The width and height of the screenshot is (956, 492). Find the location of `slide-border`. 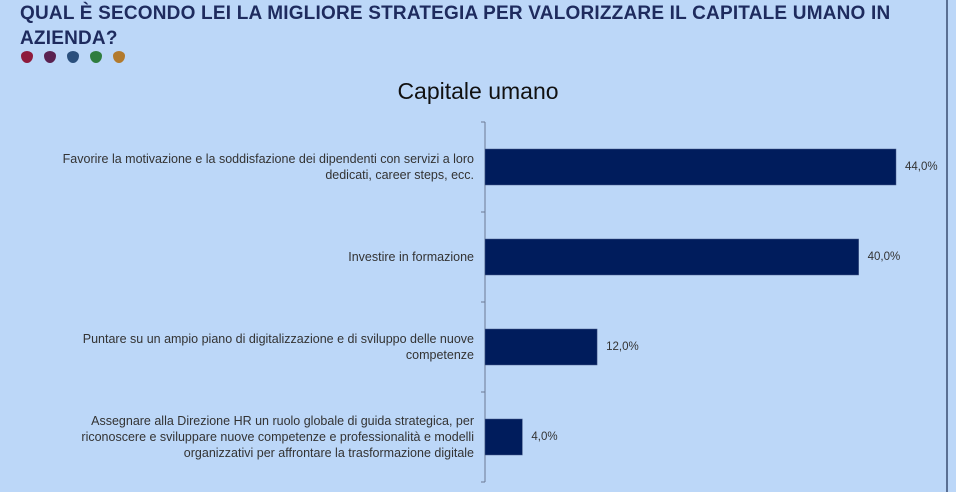

slide-border is located at coordinates (947, 246).